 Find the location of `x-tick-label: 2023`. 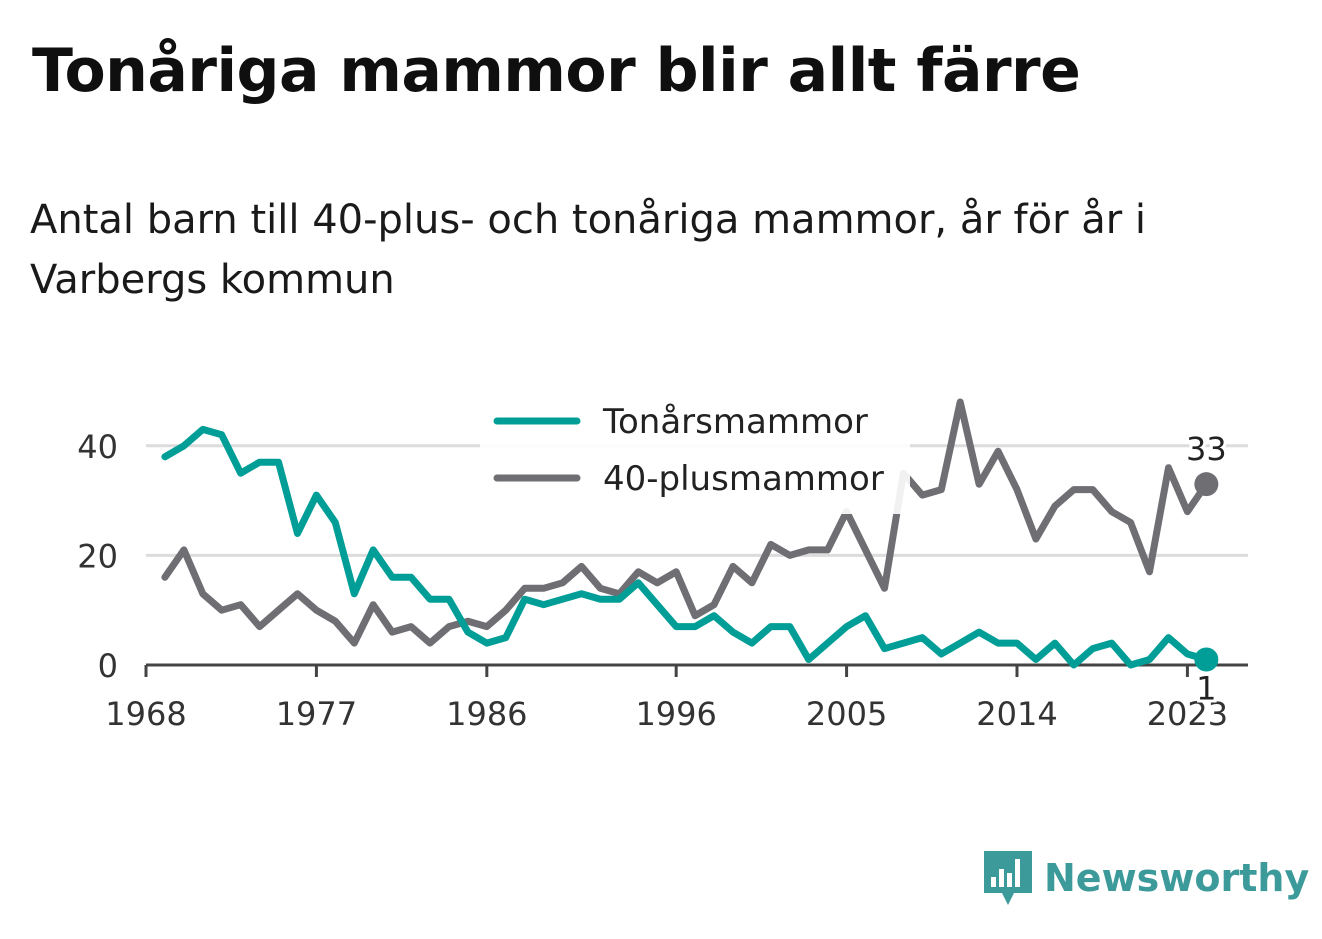

x-tick-label: 2023 is located at coordinates (1187, 714).